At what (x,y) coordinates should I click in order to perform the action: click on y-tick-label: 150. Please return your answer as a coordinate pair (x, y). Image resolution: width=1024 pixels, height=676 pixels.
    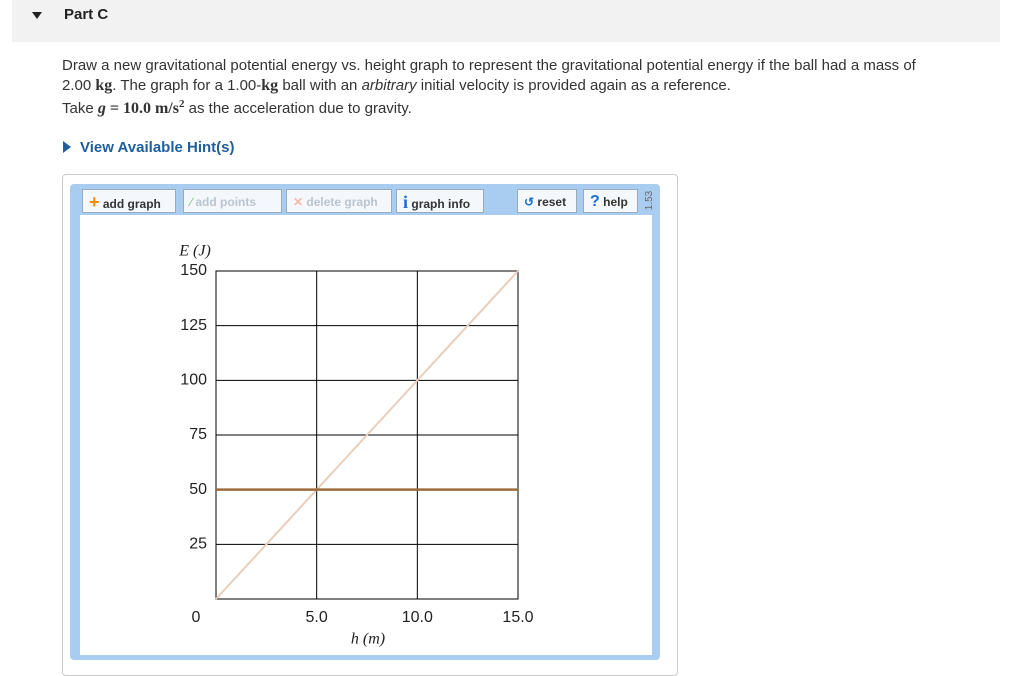
    Looking at the image, I should click on (193, 270).